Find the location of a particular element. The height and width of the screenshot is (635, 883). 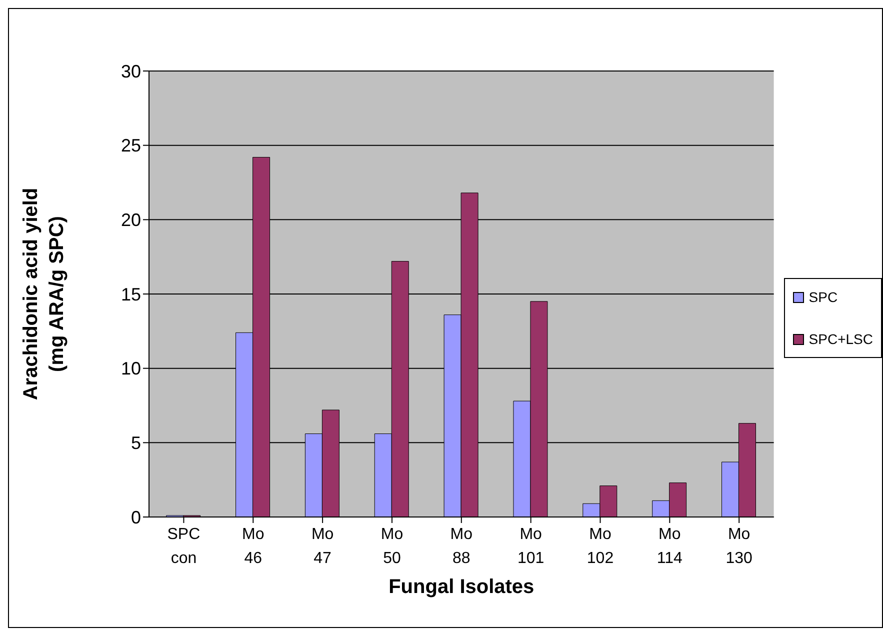

y-tick-label: 15 is located at coordinates (130, 294).